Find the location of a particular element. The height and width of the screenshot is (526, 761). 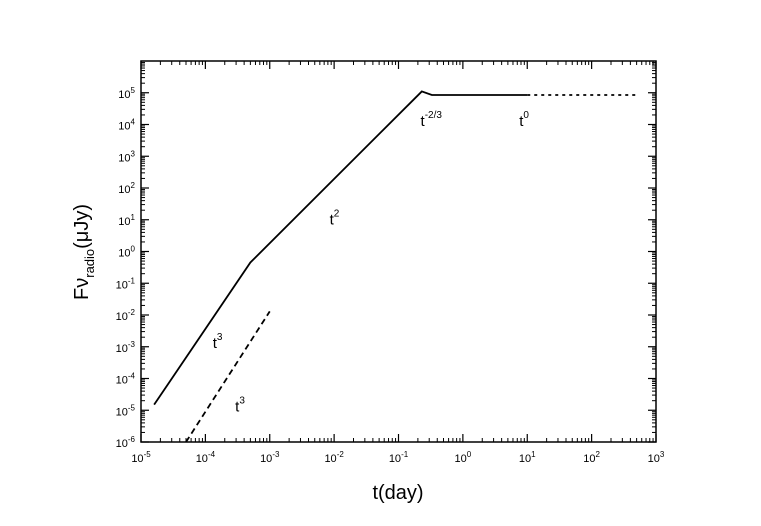

x-tick-label: 10² is located at coordinates (591, 457).